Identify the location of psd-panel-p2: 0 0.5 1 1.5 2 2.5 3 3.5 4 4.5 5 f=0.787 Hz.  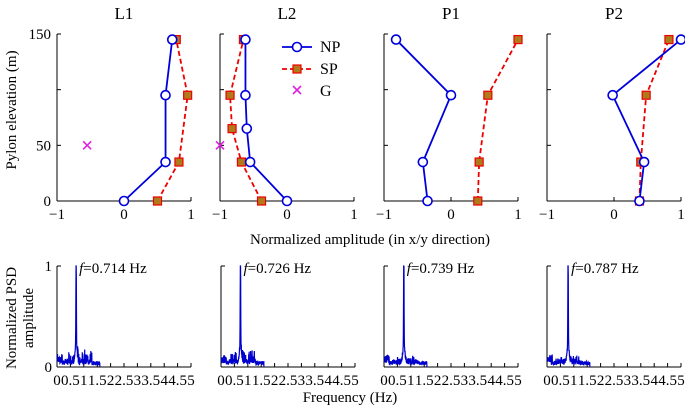
(614, 325).